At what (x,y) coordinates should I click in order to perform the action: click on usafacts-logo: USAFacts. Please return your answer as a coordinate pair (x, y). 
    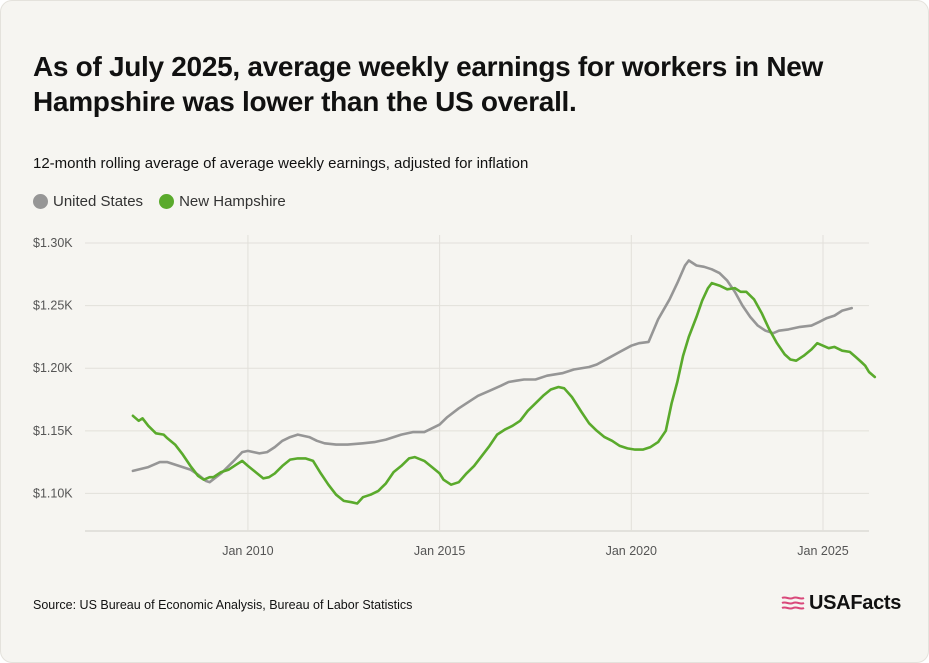
    Looking at the image, I should click on (841, 603).